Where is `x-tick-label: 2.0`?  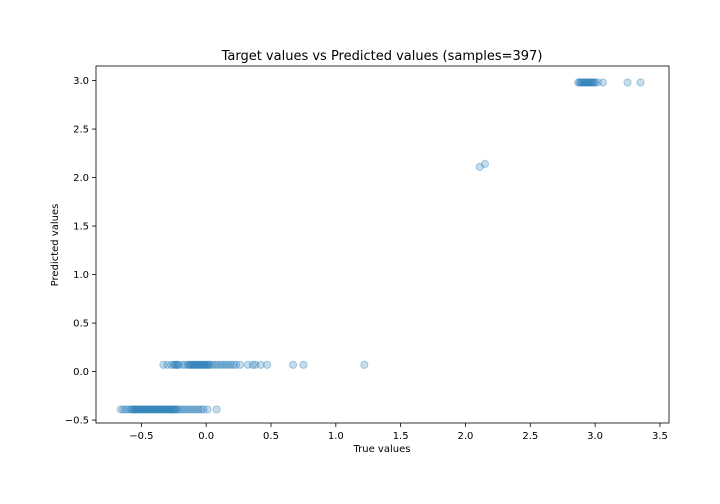
x-tick-label: 2.0 is located at coordinates (466, 436).